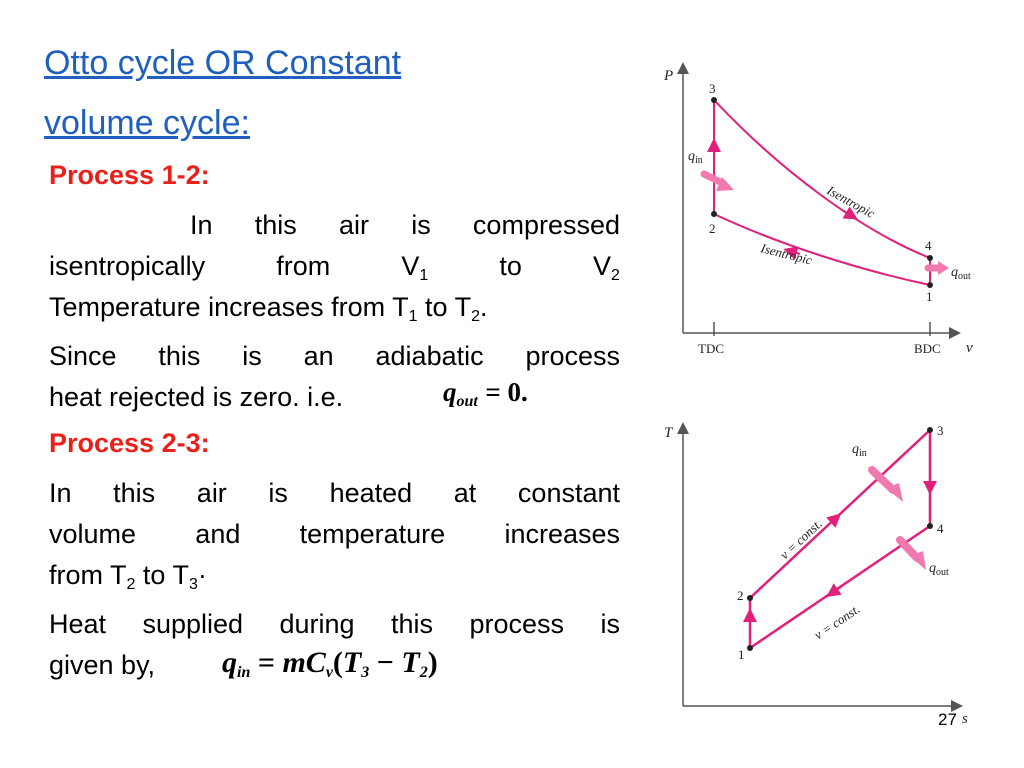 The image size is (1024, 768). Describe the element at coordinates (822, 179) in the screenshot. I see `pv-isentropic-expansion` at that location.